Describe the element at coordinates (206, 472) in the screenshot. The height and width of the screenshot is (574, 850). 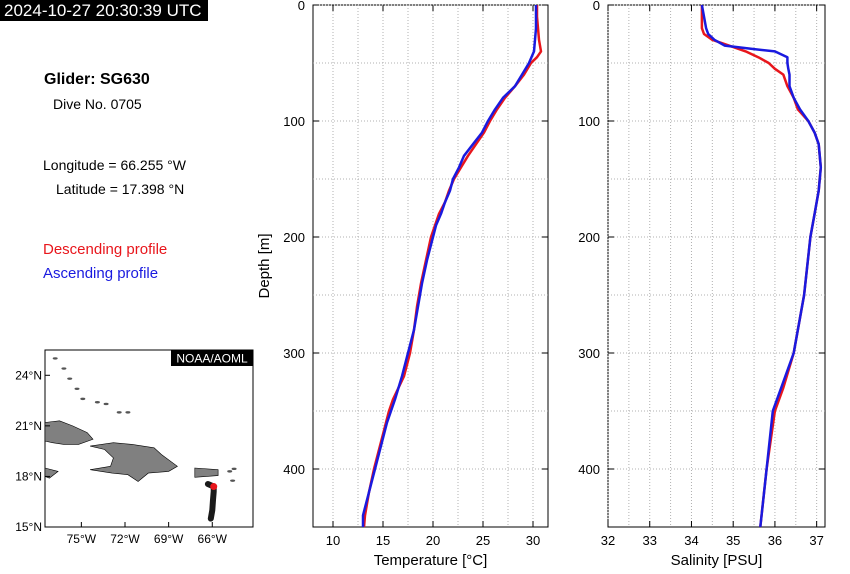
I see `land-puerto-rico` at that location.